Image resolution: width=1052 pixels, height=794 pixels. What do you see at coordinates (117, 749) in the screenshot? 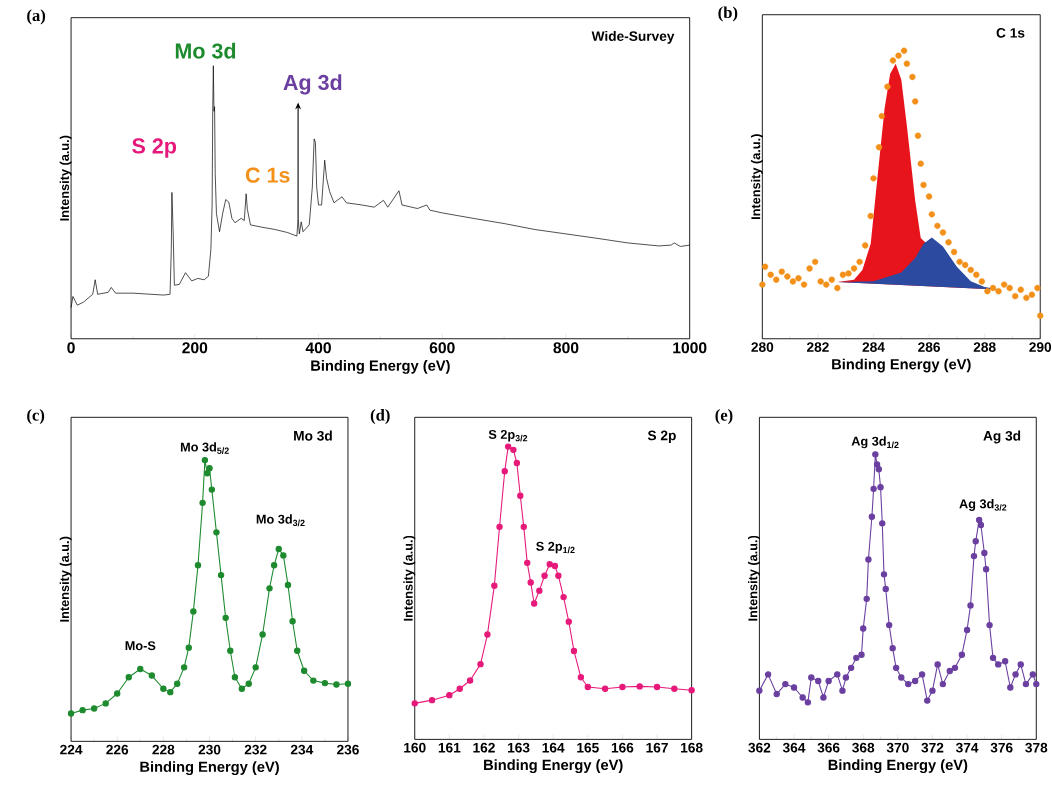
I see `x-tick-label: 226` at bounding box center [117, 749].